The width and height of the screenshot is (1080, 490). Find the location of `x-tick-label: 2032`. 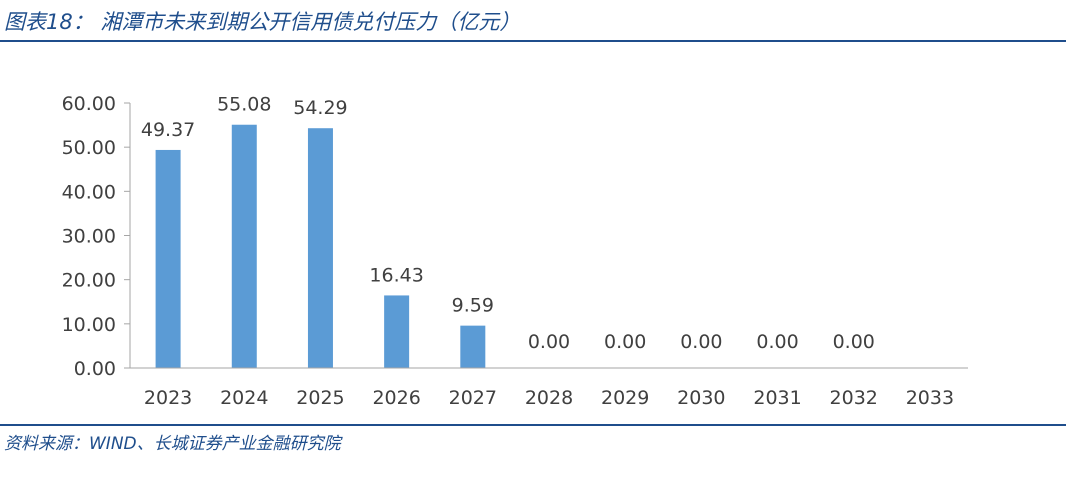

x-tick-label: 2032 is located at coordinates (854, 398).